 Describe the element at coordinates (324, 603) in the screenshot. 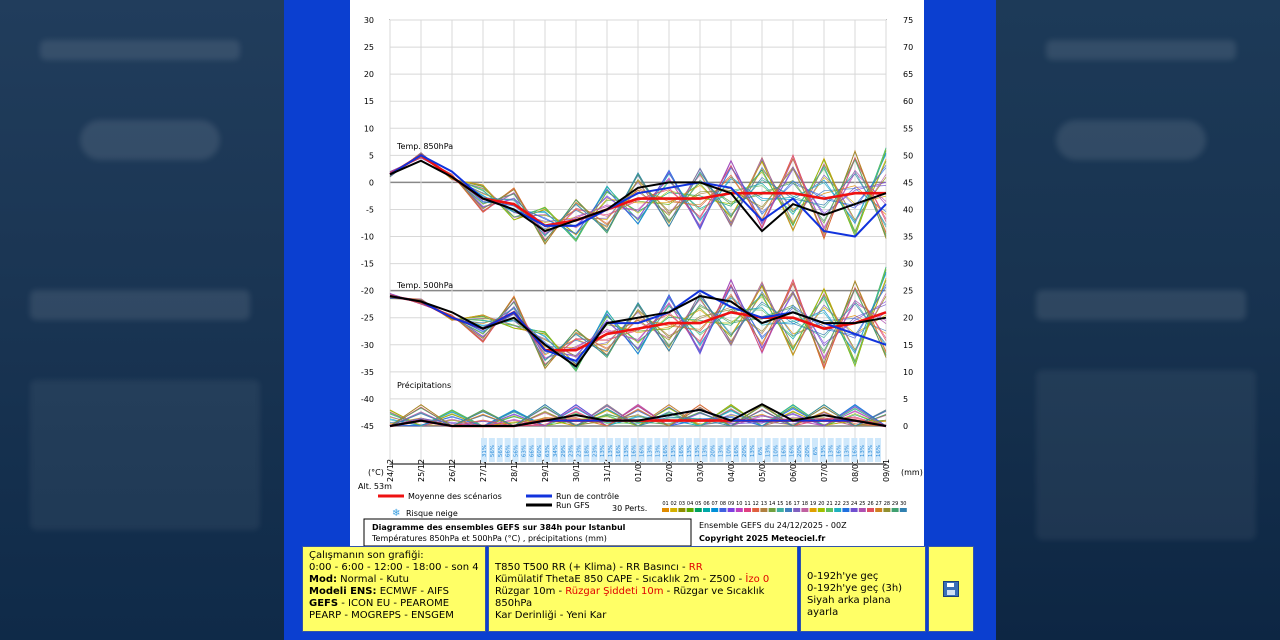

I see `gefs-link: GEFS` at that location.